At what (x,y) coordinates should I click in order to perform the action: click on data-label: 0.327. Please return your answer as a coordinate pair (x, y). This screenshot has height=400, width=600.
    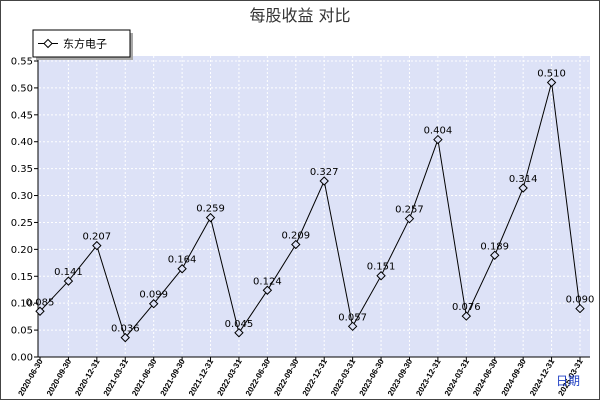
    Looking at the image, I should click on (324, 172).